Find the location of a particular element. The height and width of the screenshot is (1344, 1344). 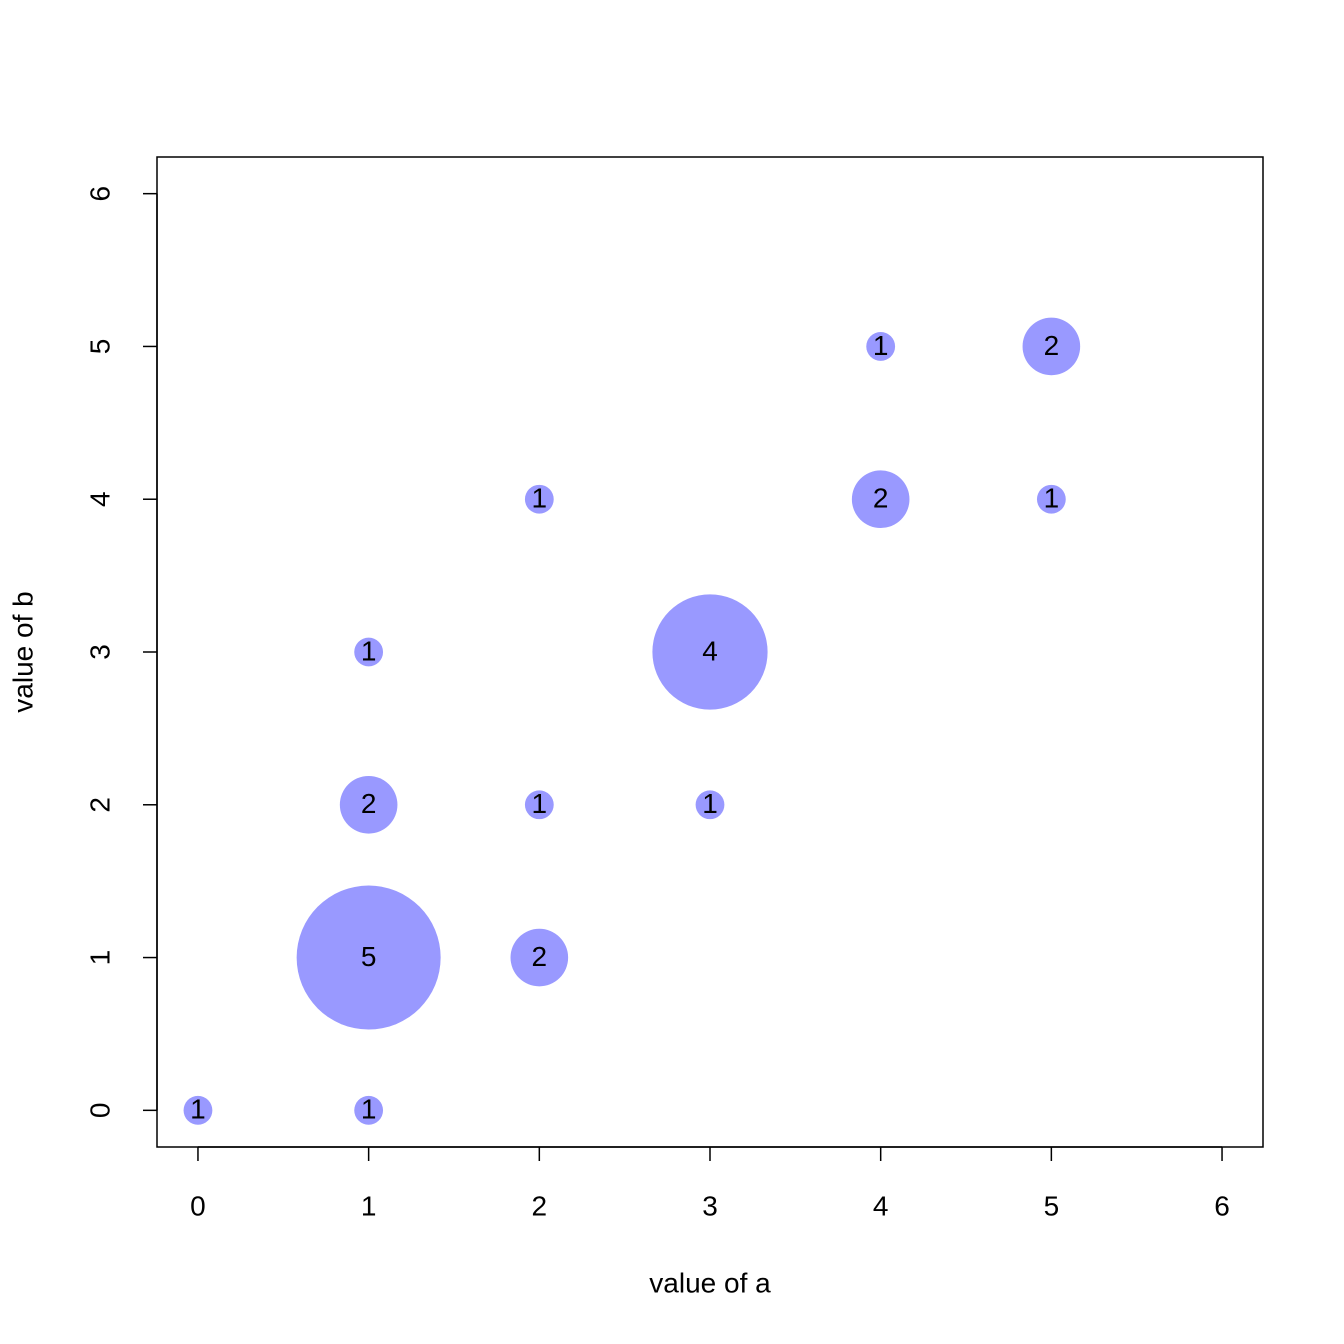

x-tick-label: 2 is located at coordinates (540, 1205).